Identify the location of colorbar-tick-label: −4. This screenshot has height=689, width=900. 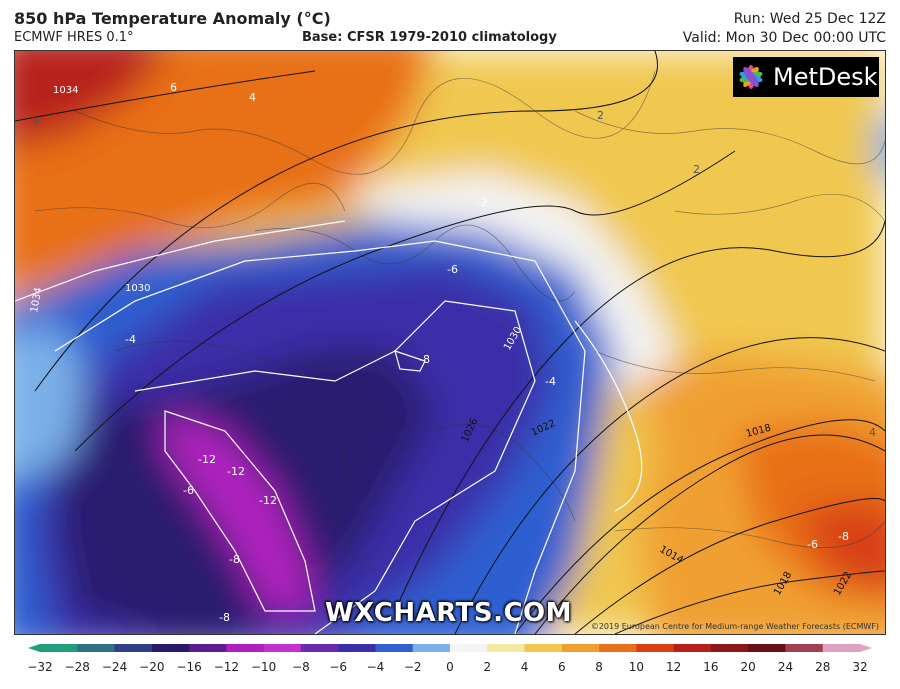
(376, 667).